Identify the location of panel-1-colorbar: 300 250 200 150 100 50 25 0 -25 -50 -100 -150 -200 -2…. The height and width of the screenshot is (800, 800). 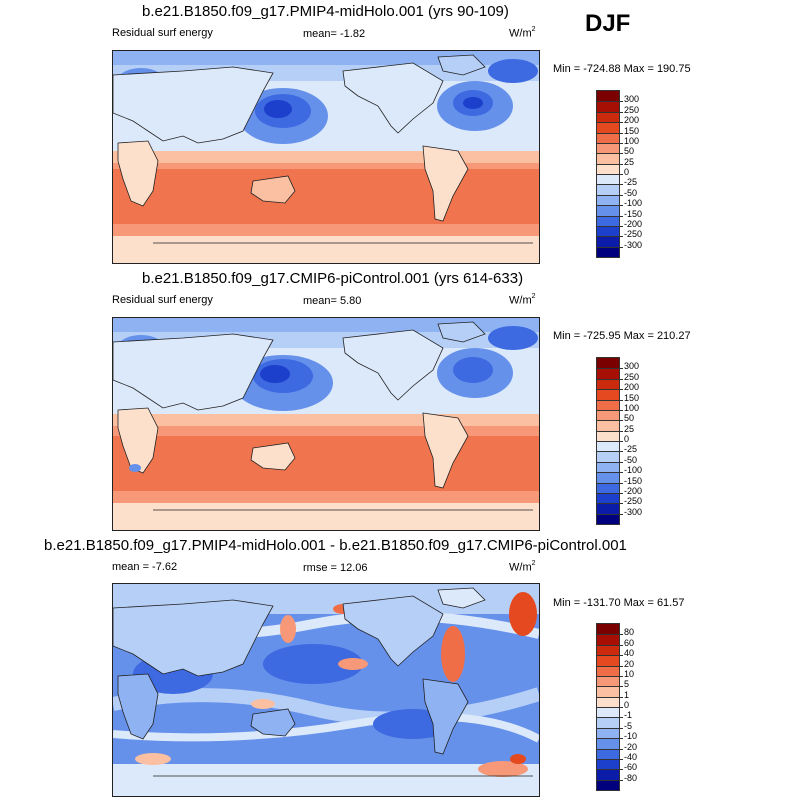
(619, 174).